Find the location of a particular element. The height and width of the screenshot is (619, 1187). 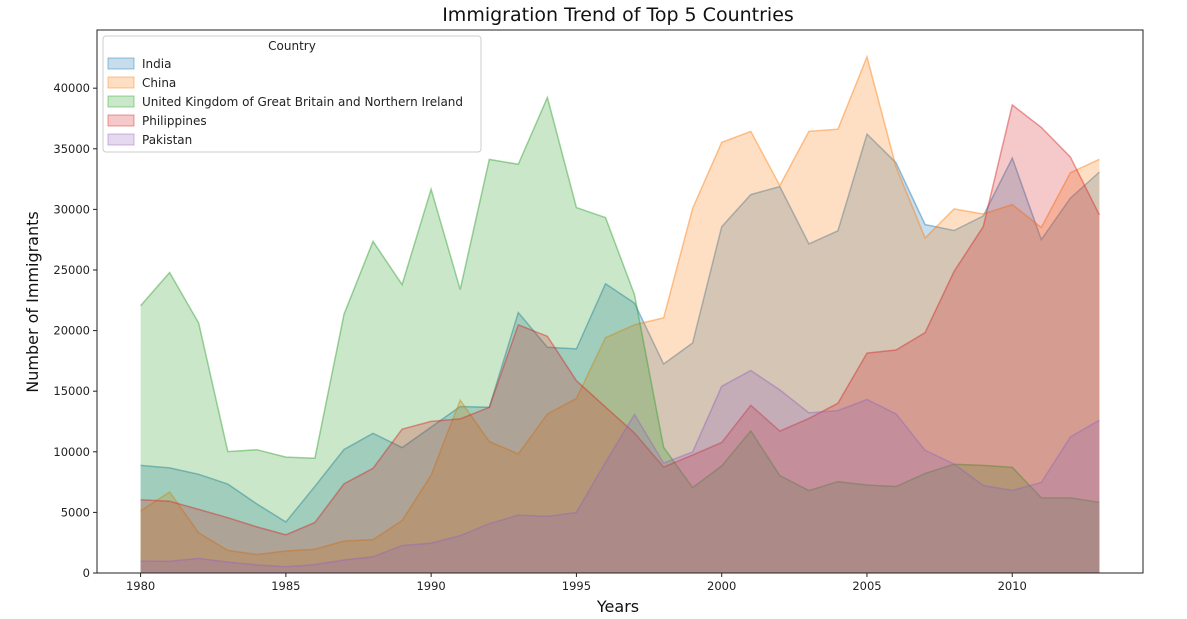

y-tick-label: 5000 is located at coordinates (75, 512).